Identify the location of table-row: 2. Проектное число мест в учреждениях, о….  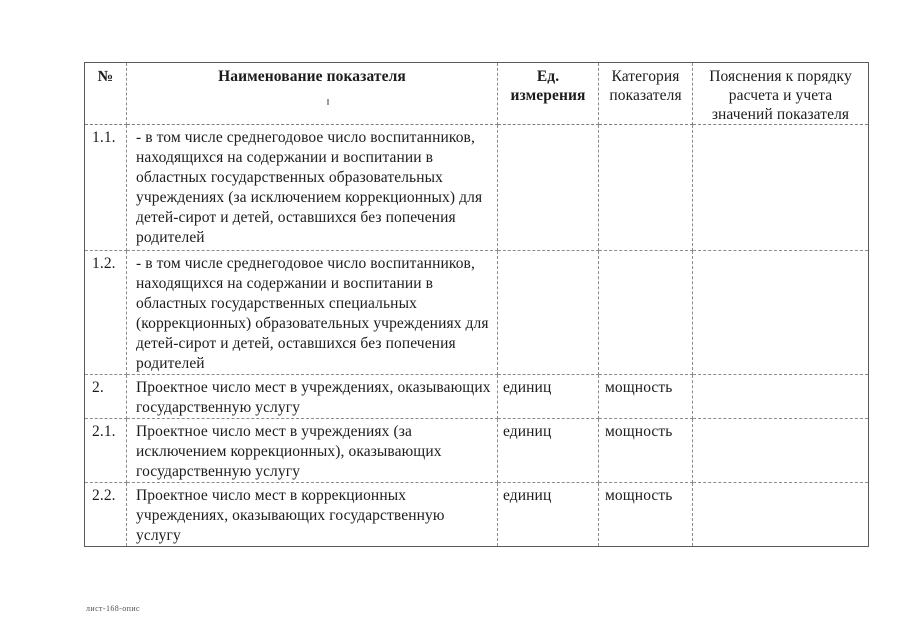
(476, 396).